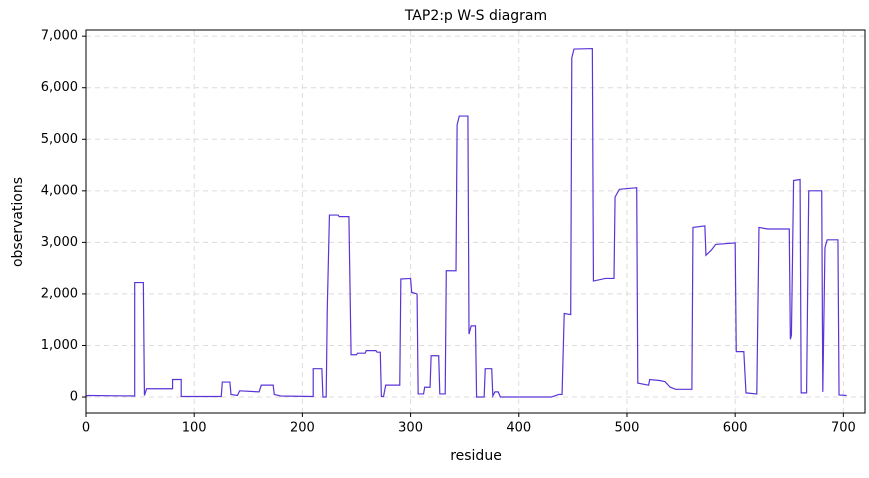 This screenshot has height=478, width=869. What do you see at coordinates (843, 428) in the screenshot?
I see `x-tick-label: 700` at bounding box center [843, 428].